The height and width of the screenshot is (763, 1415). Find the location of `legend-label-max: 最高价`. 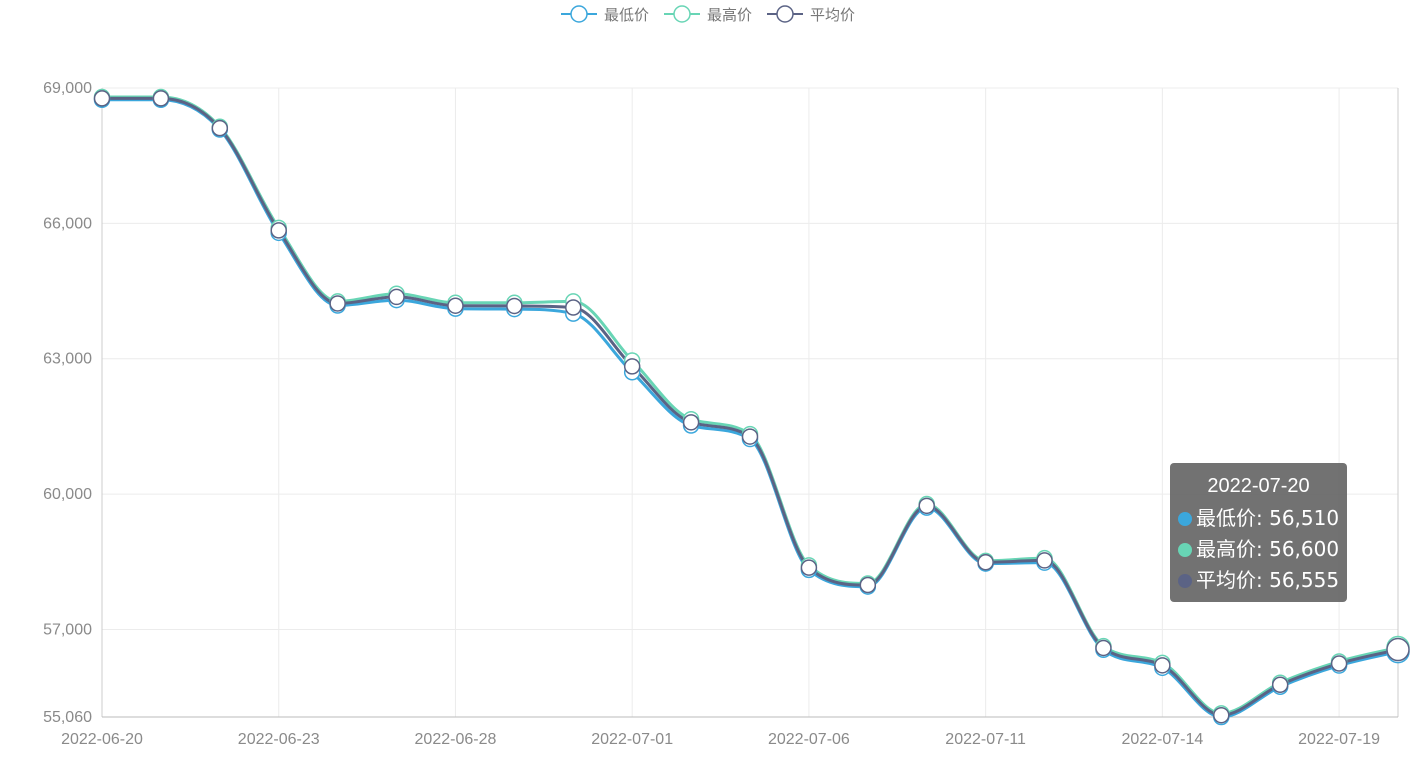

legend-label-max: 最高价 is located at coordinates (729, 14).